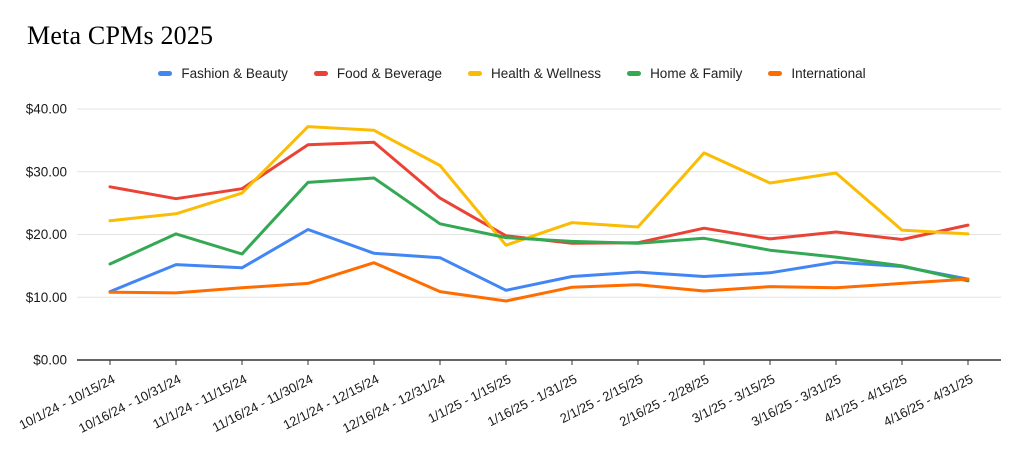 The height and width of the screenshot is (466, 1024). I want to click on chart-title: Meta CPMs 2025, so click(120, 35).